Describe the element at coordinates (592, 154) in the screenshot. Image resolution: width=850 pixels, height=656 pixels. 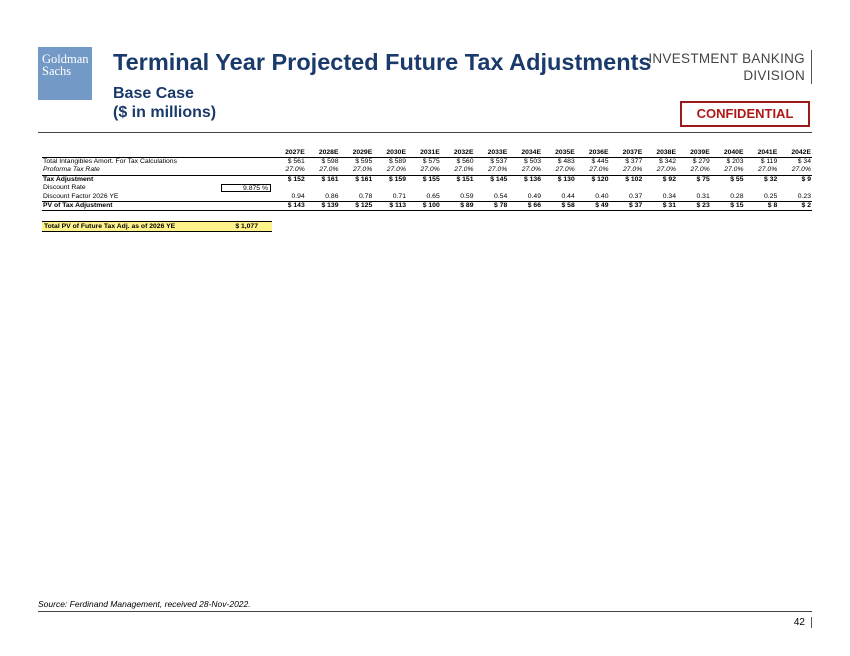
I see `year-header: 2036E` at that location.